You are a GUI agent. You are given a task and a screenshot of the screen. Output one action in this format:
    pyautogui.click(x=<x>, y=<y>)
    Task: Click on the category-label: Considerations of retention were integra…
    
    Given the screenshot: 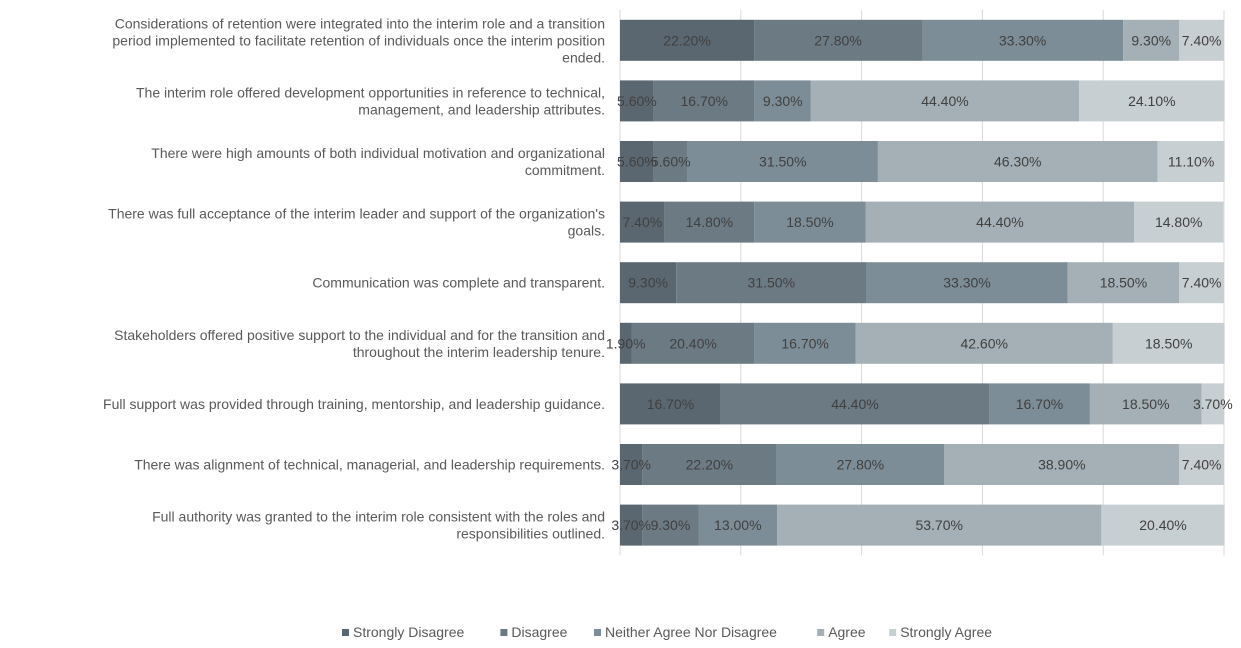 What is the action you would take?
    pyautogui.click(x=358, y=40)
    